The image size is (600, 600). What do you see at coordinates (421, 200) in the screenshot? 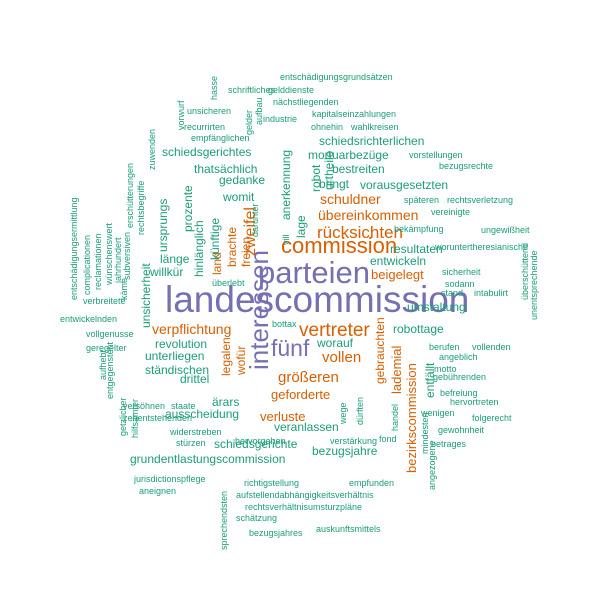
I see `word-spaeteren: späteren` at bounding box center [421, 200].